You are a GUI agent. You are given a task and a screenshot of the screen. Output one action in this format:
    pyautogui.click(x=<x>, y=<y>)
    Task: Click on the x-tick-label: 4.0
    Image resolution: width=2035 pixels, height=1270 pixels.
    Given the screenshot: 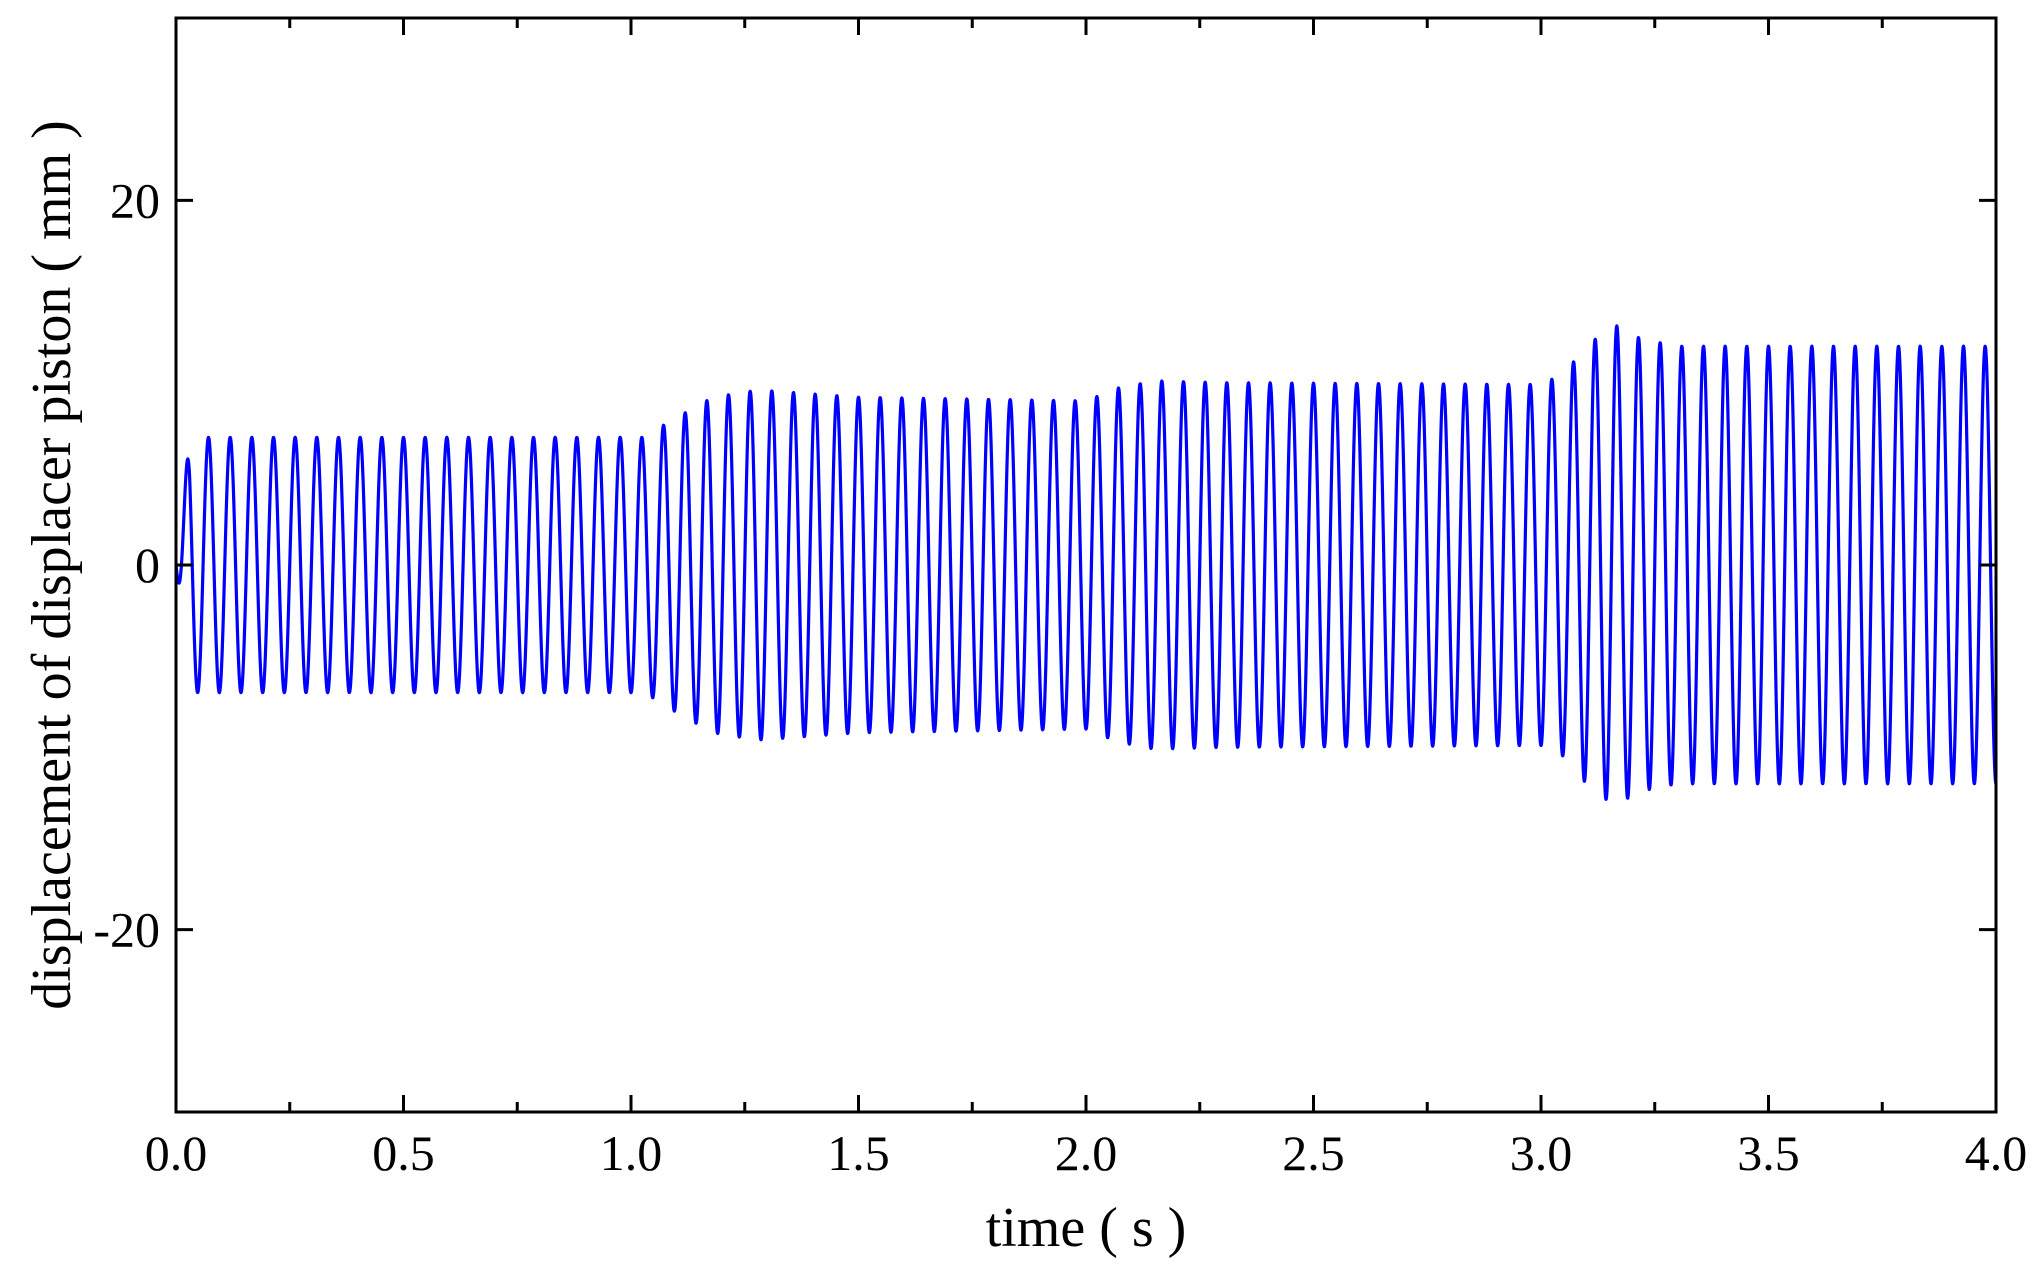 What is the action you would take?
    pyautogui.click(x=1996, y=1153)
    